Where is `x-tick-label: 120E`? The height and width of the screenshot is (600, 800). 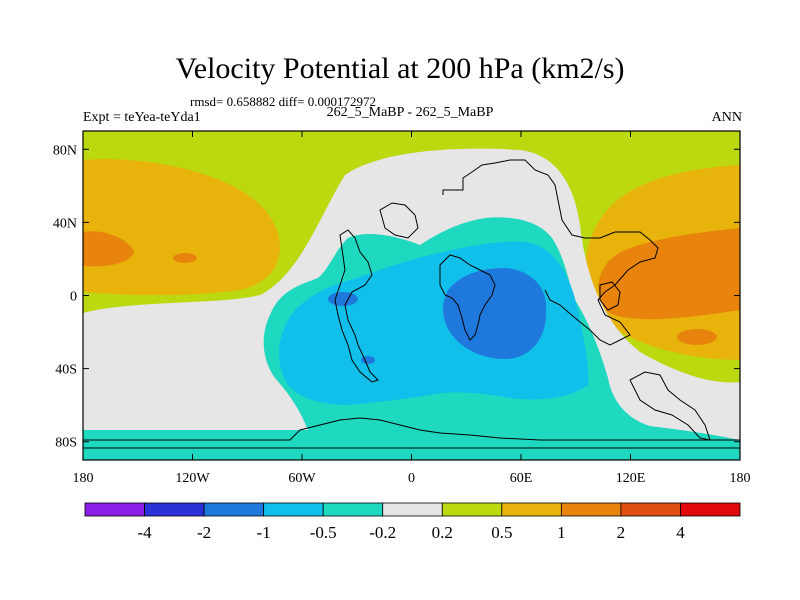
x-tick-label: 120E is located at coordinates (631, 478).